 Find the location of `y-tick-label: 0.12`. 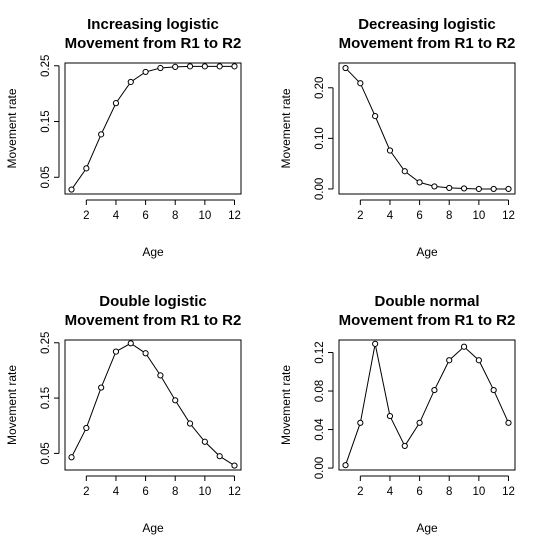

y-tick-label: 0.12 is located at coordinates (320, 352).